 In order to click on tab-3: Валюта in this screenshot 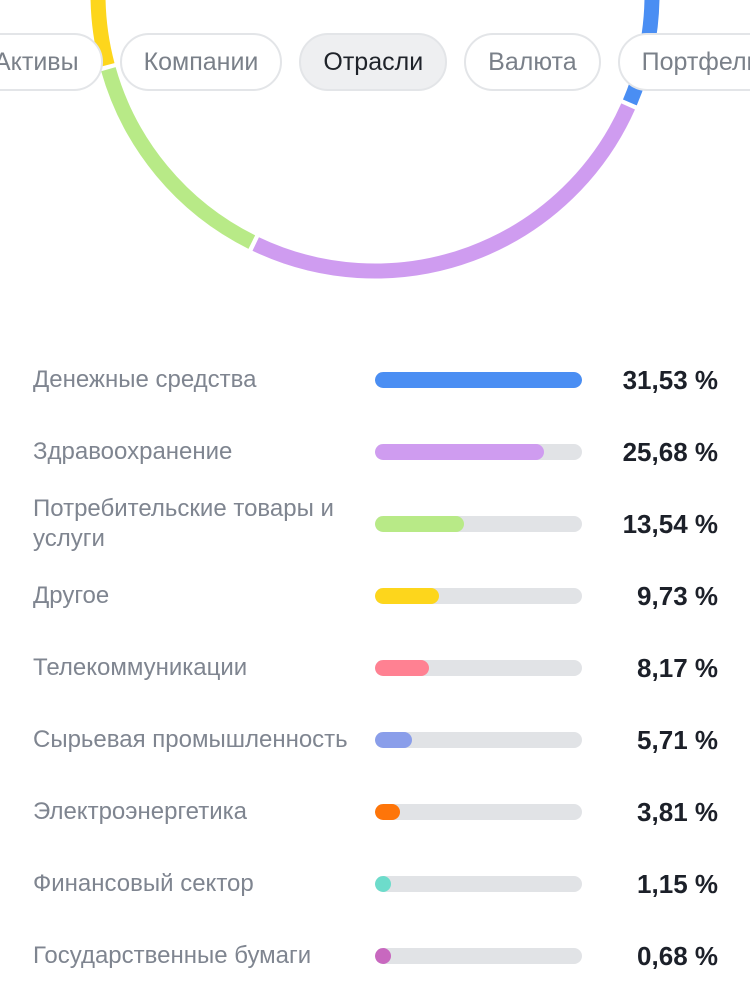, I will do `click(532, 62)`.